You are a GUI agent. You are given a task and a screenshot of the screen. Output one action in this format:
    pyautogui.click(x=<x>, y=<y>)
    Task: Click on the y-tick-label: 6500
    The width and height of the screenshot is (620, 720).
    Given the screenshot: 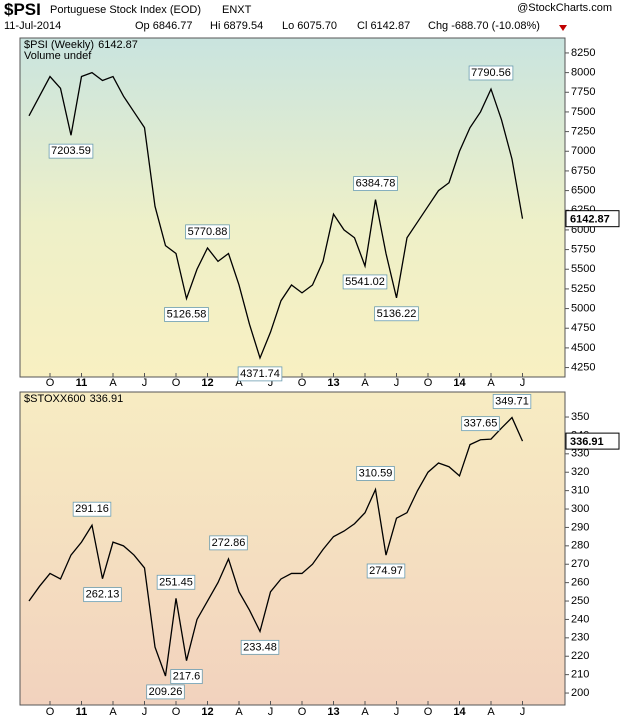 What is the action you would take?
    pyautogui.click(x=583, y=190)
    